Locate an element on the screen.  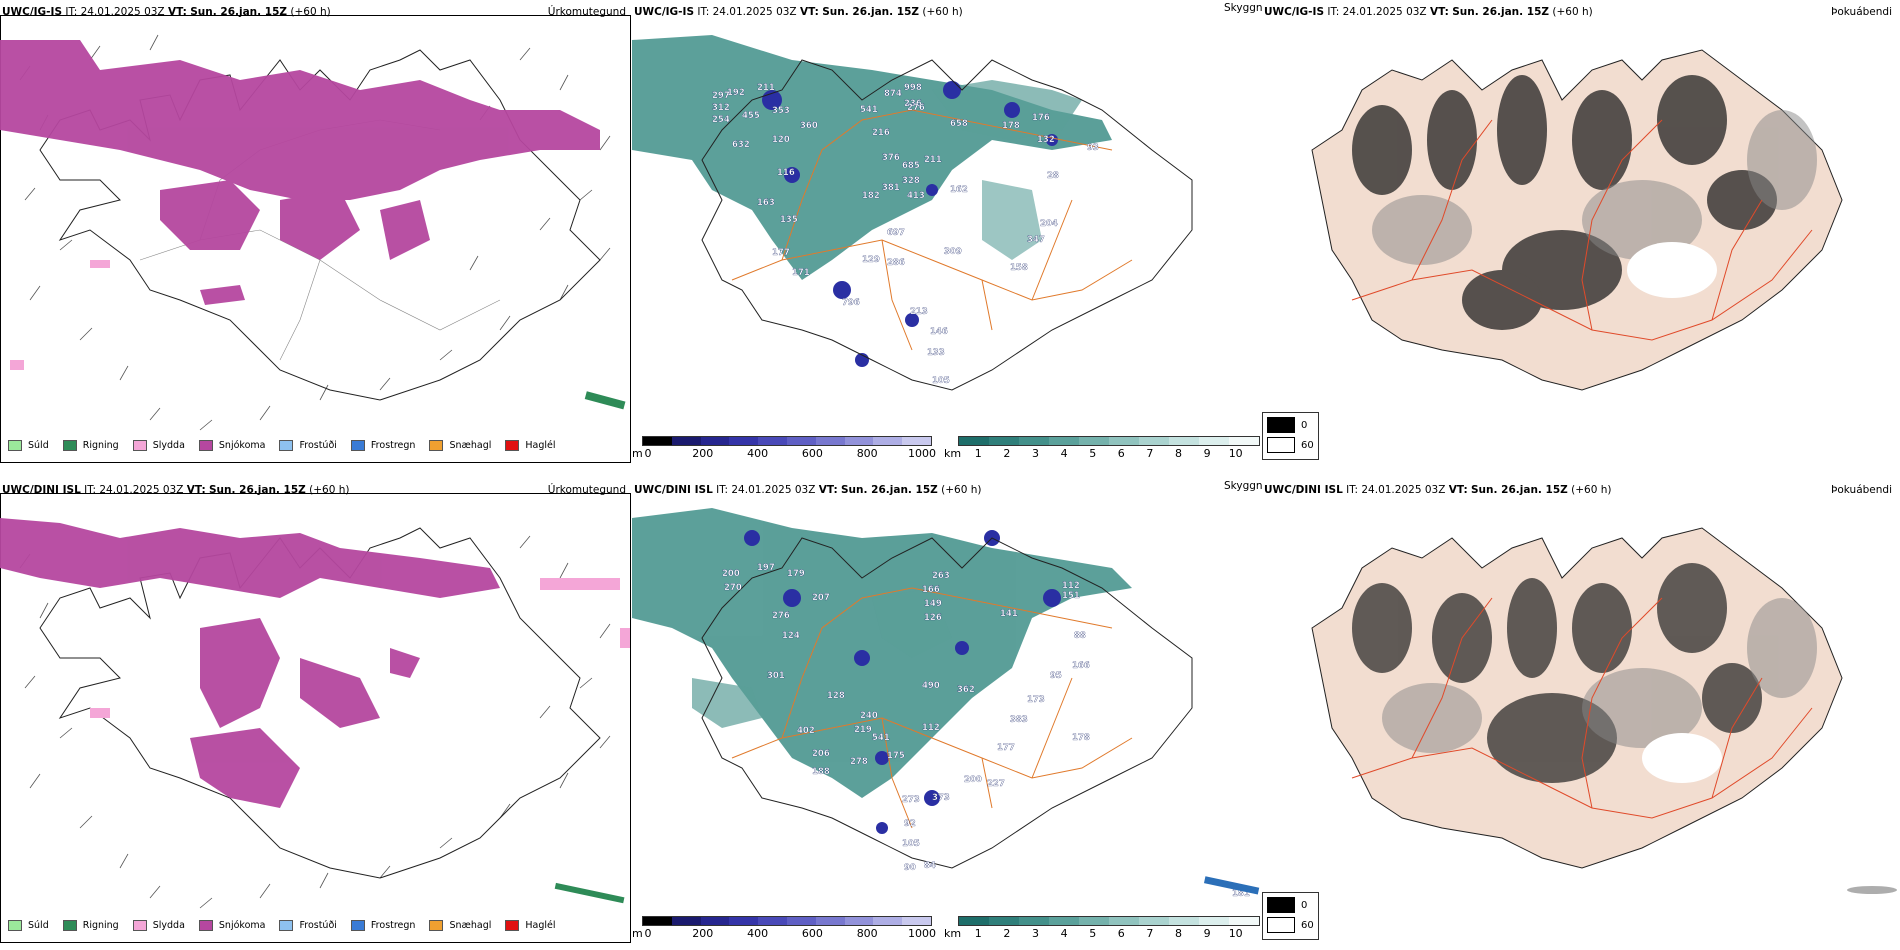
fog-legend: 0 60 is located at coordinates (1290, 436).